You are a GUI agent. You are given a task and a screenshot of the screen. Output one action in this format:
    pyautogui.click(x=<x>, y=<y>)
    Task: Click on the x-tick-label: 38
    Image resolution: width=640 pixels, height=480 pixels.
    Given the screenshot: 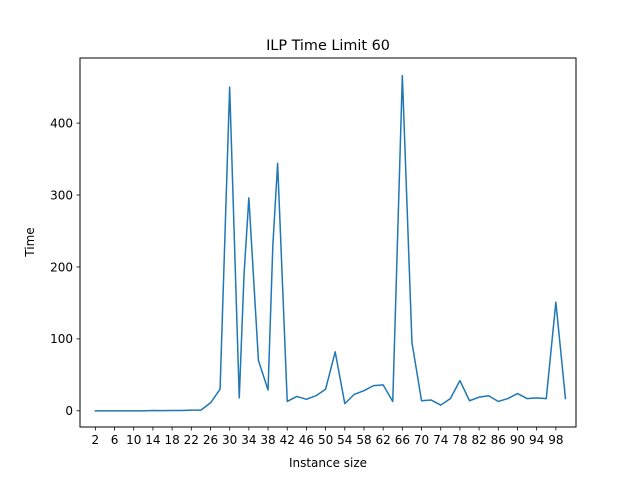 What is the action you would take?
    pyautogui.click(x=267, y=440)
    